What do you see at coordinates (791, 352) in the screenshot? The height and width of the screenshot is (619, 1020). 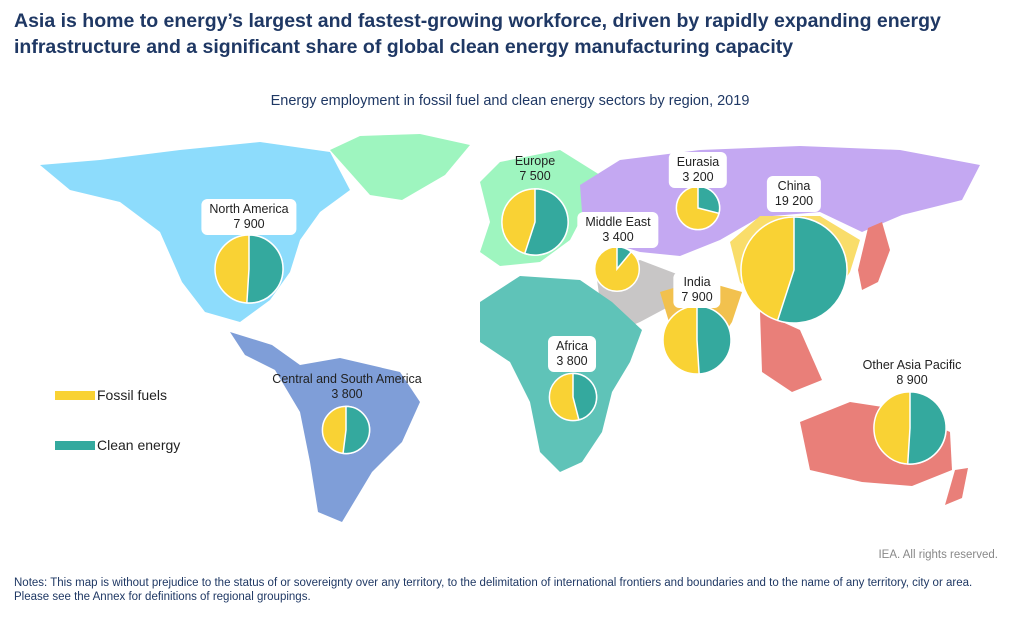 I see `region-southeast-asia` at bounding box center [791, 352].